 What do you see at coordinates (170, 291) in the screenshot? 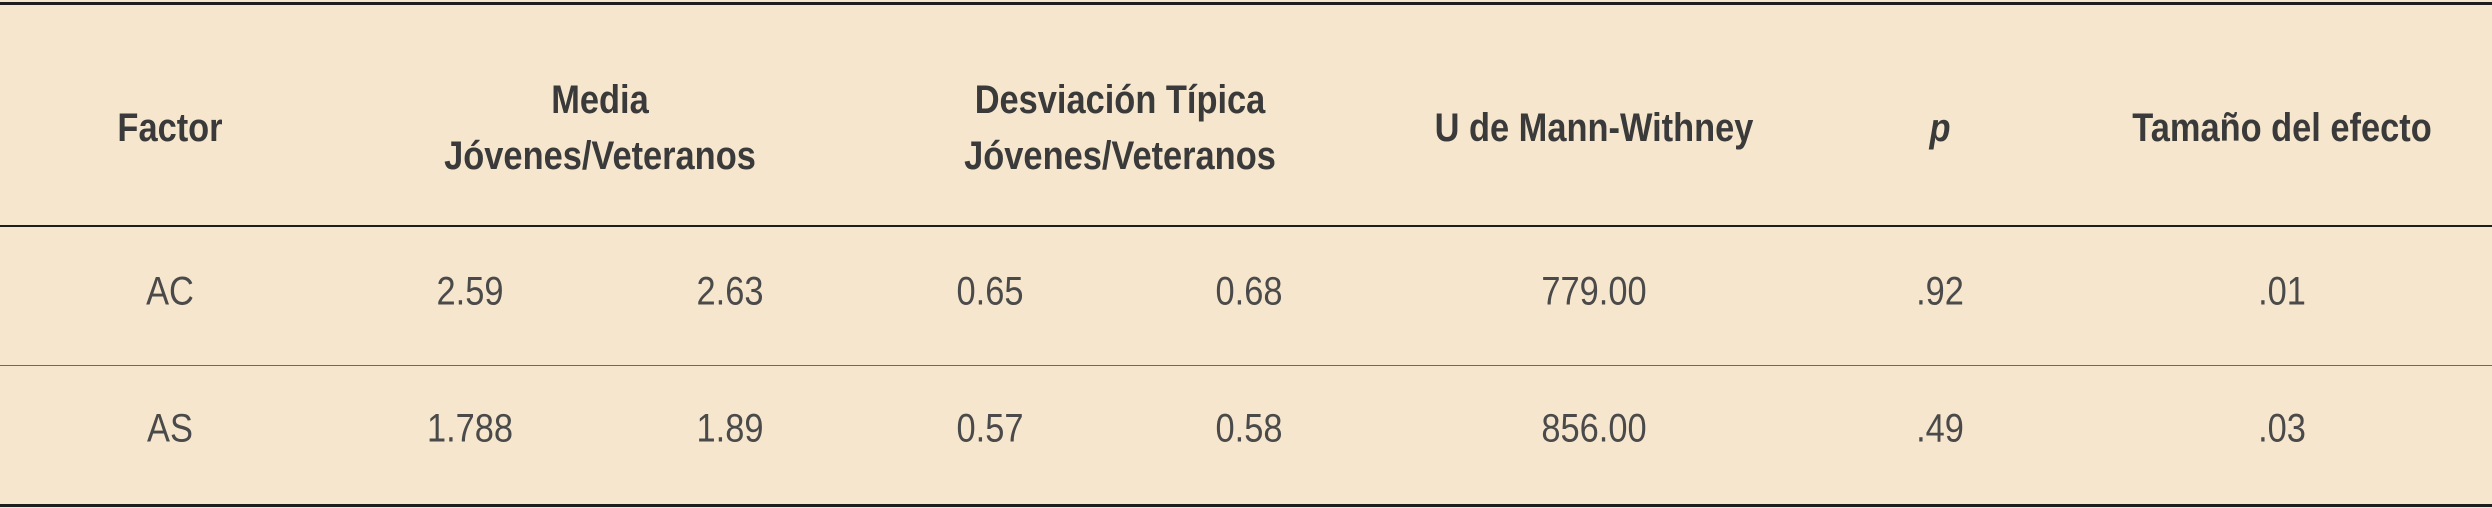
I see `row1-factor: AC` at bounding box center [170, 291].